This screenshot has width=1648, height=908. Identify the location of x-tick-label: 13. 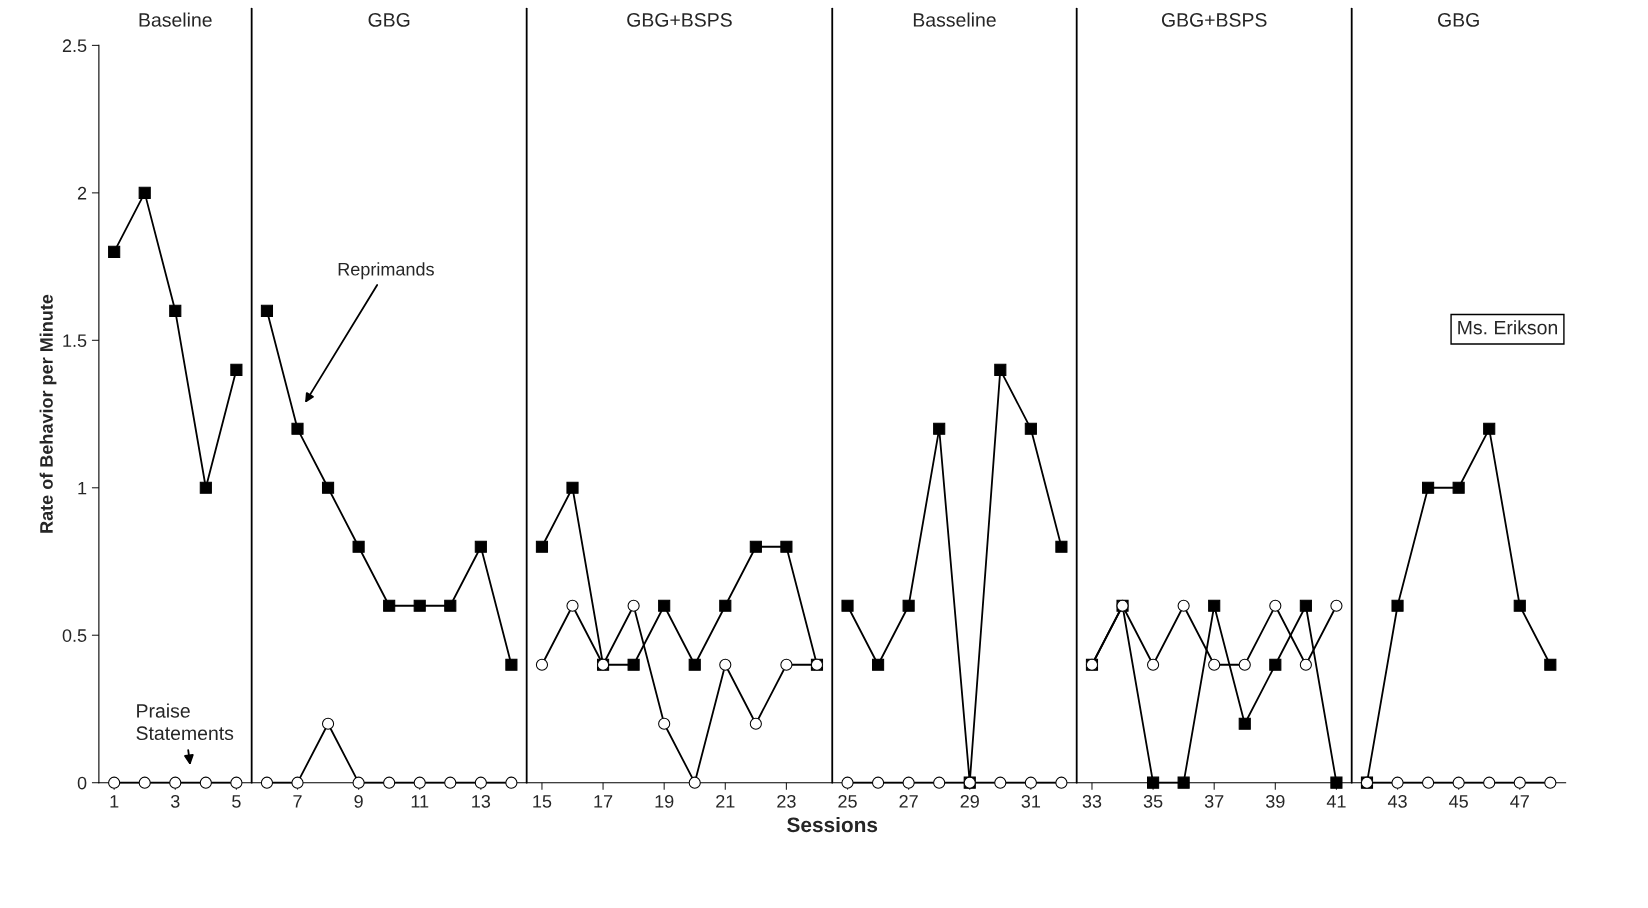
(481, 801).